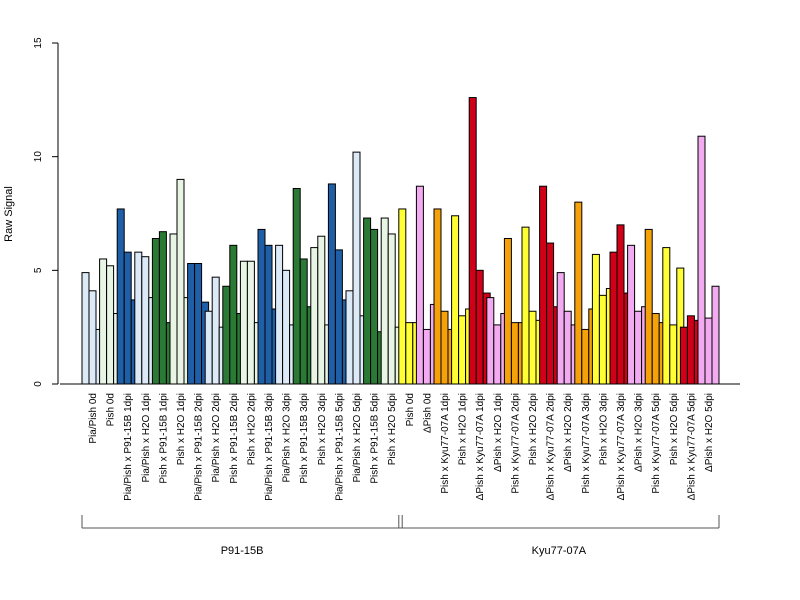 The height and width of the screenshot is (600, 800). What do you see at coordinates (400, 536) in the screenshot?
I see `group-brackets: P91-15B Kyu77-07A` at bounding box center [400, 536].